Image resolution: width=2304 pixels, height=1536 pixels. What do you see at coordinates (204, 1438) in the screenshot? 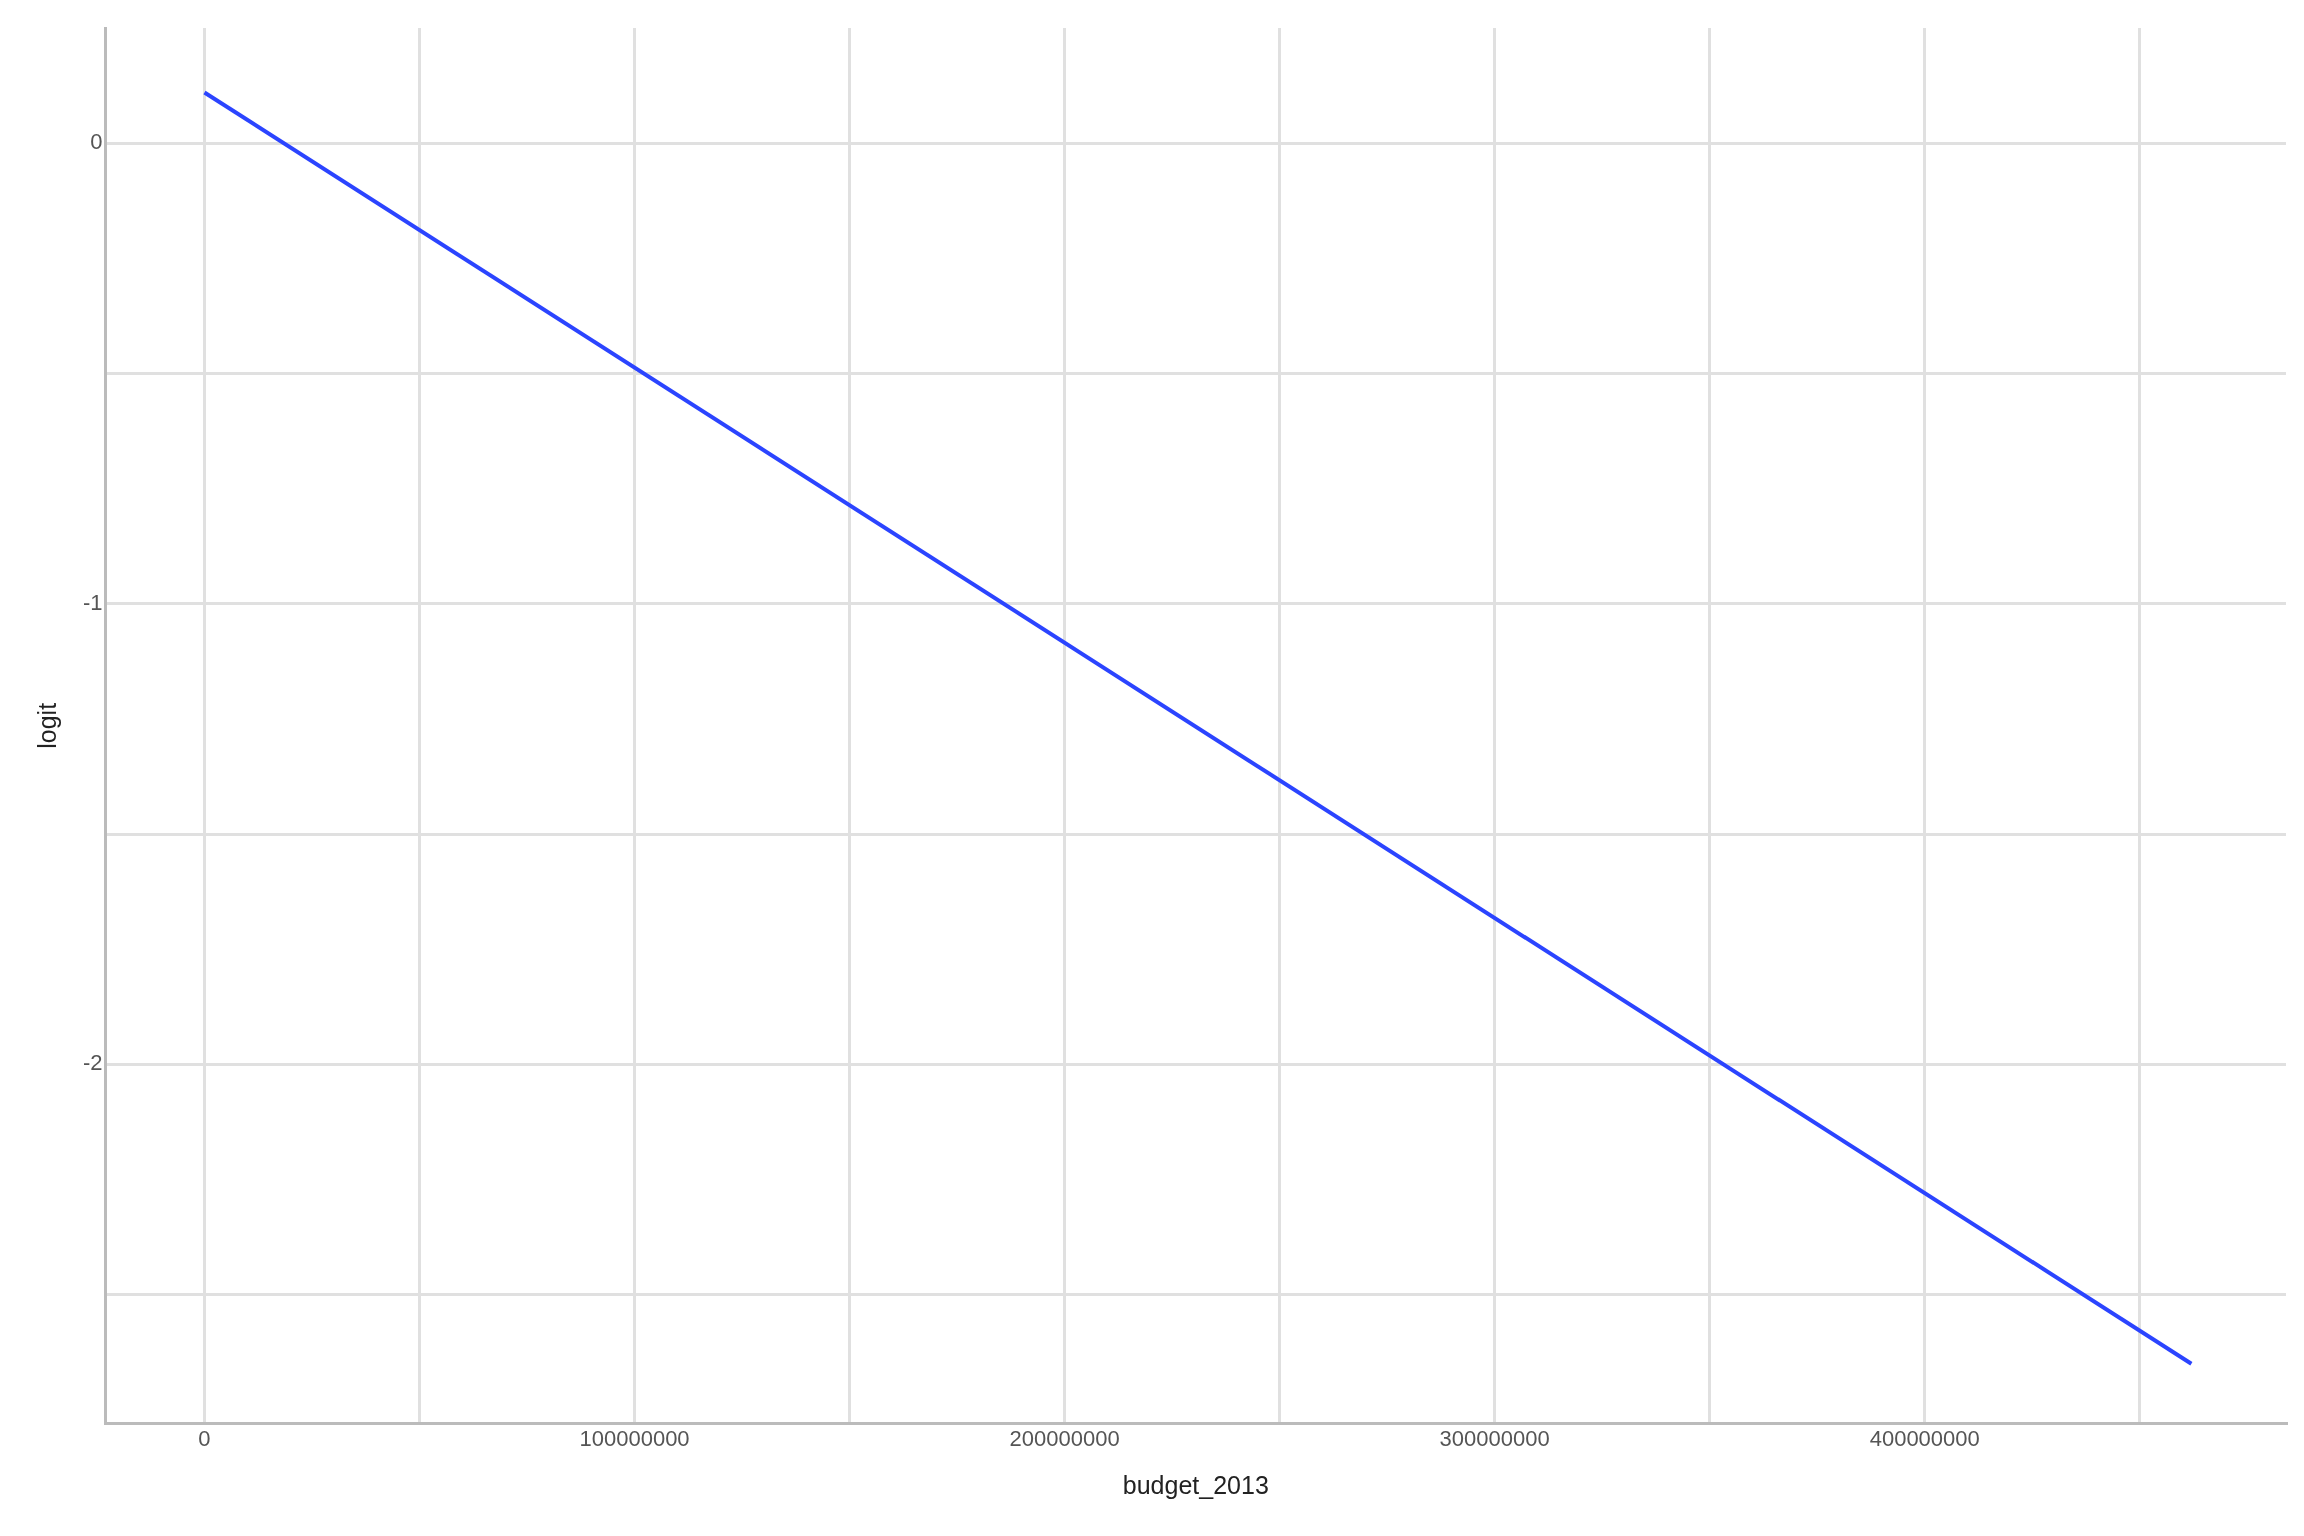
I see `x-tick-label: 0` at bounding box center [204, 1438].